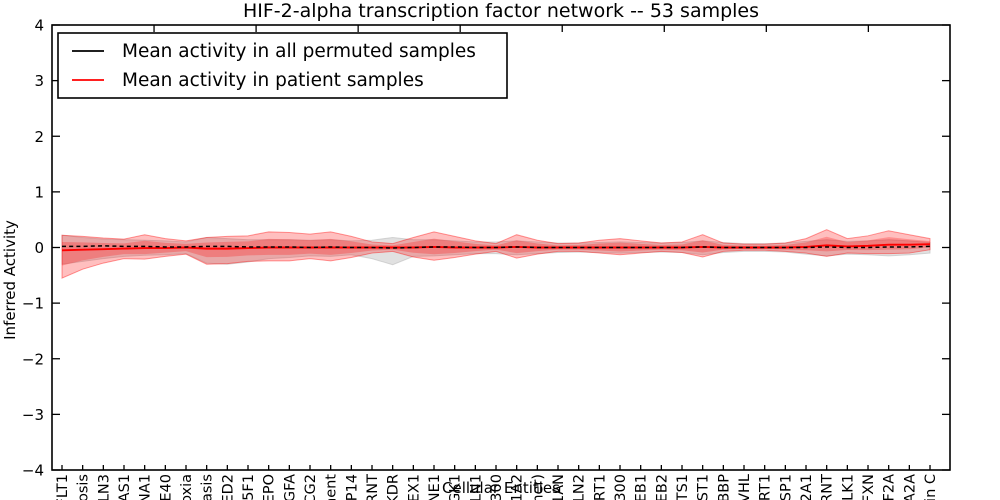 The image size is (1000, 500). What do you see at coordinates (311, 487) in the screenshot?
I see `x-tick-label: ABCG2` at bounding box center [311, 487].